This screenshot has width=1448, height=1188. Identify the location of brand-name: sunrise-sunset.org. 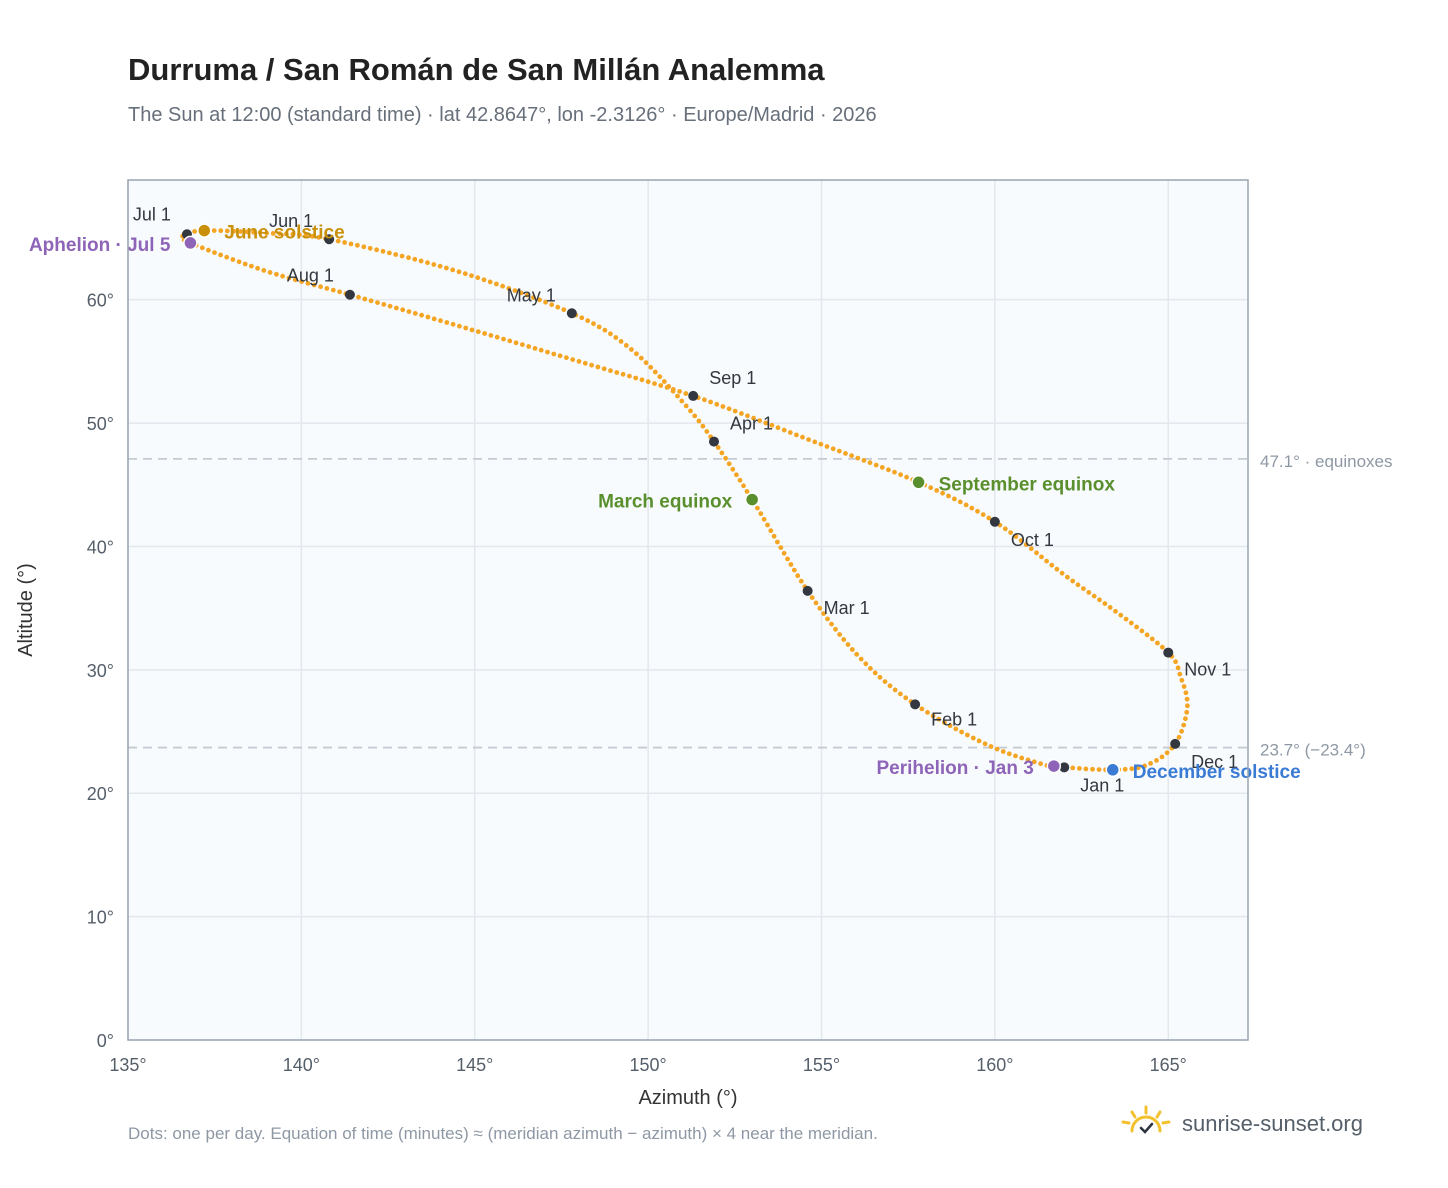
(1272, 1123).